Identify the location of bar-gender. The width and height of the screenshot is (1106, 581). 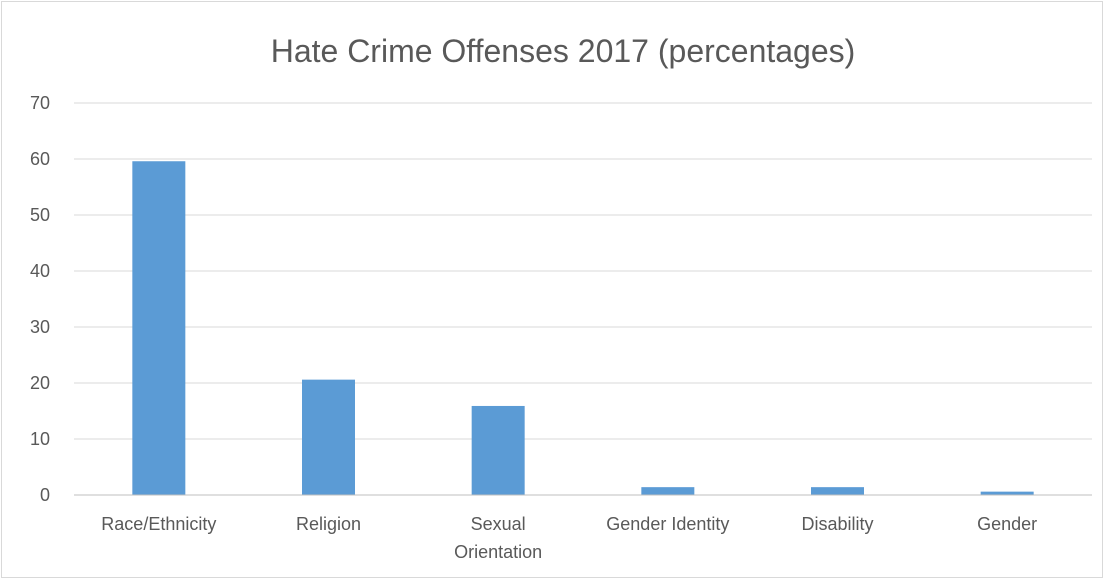
(1007, 493).